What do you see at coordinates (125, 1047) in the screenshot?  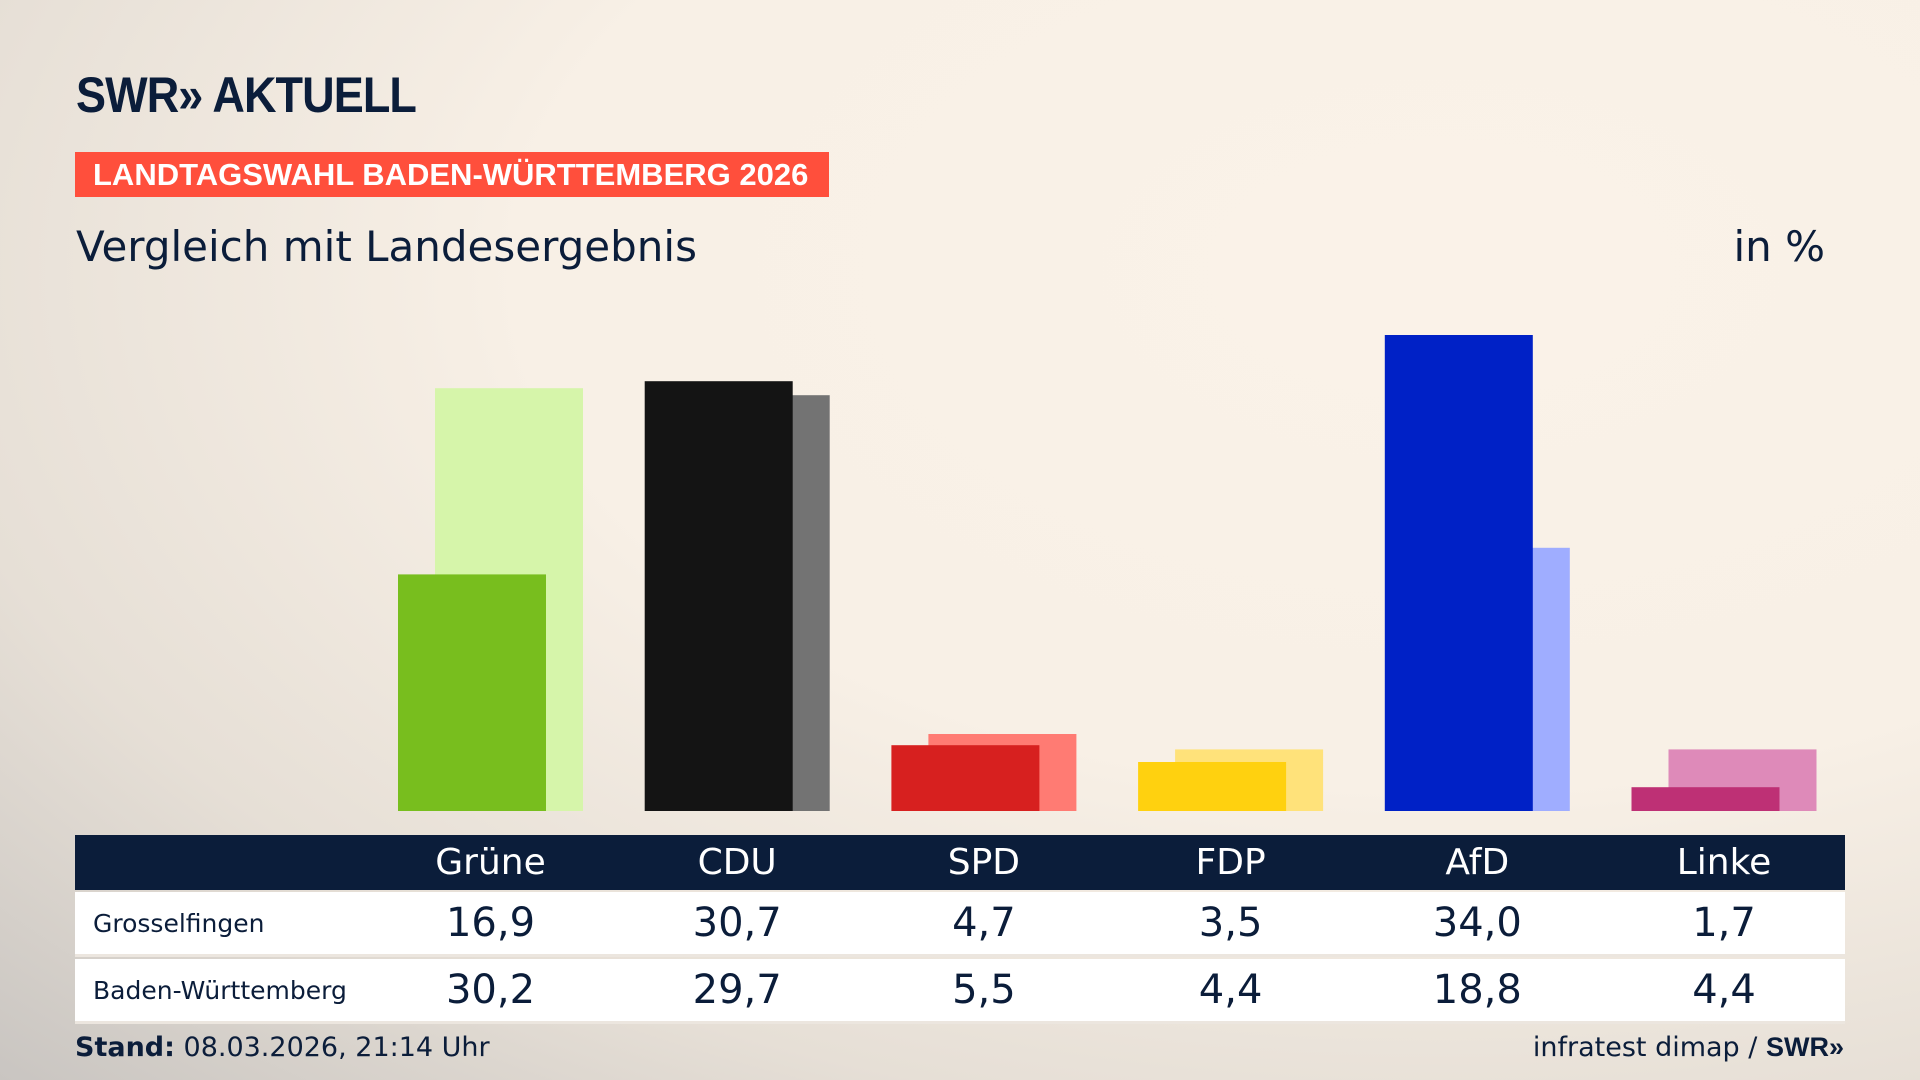 I see `stand-label: Stand:` at bounding box center [125, 1047].